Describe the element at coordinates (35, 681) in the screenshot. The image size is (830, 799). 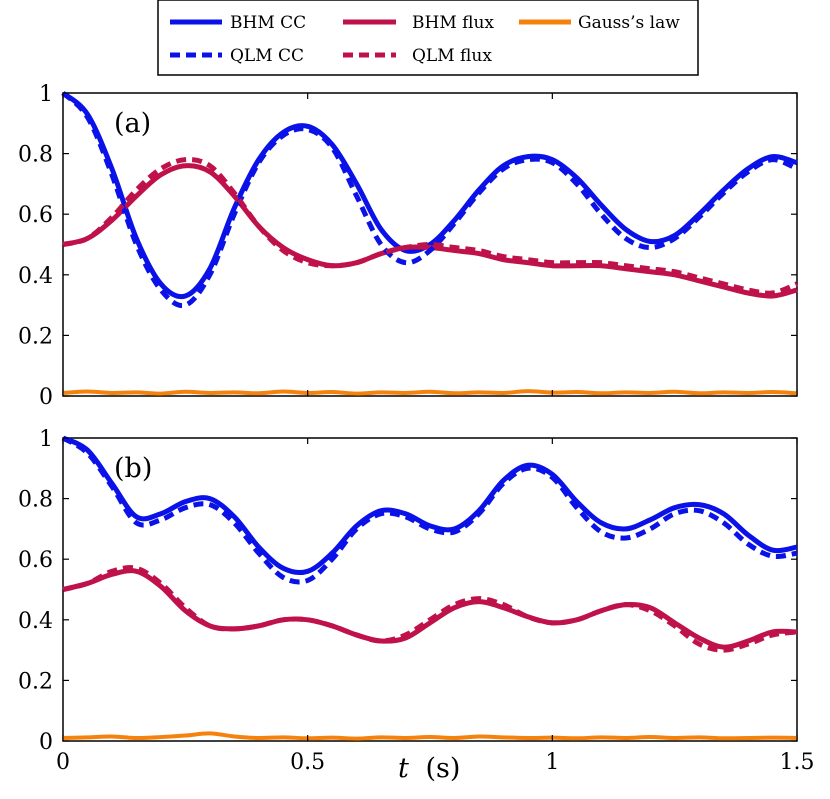
I see `panel-b-y-tick-label: 0.2` at that location.